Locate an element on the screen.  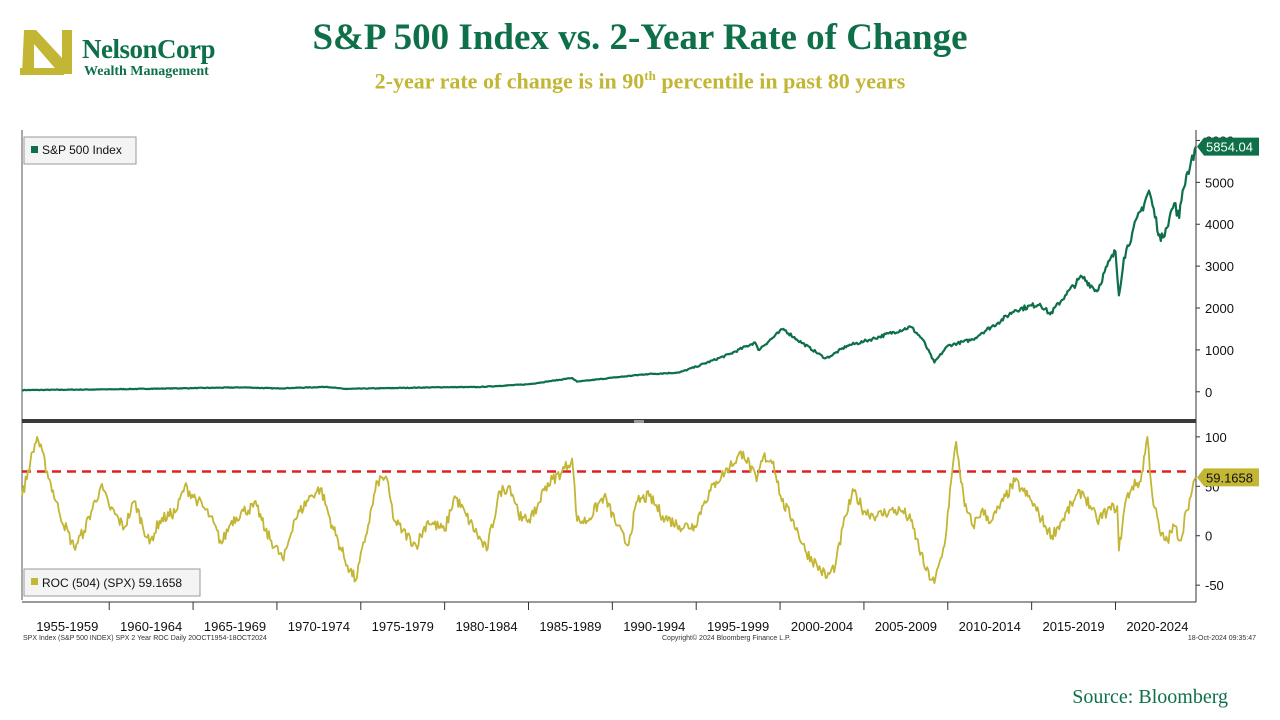
subtitle-text-end: percentile in past 80 years is located at coordinates (780, 81).